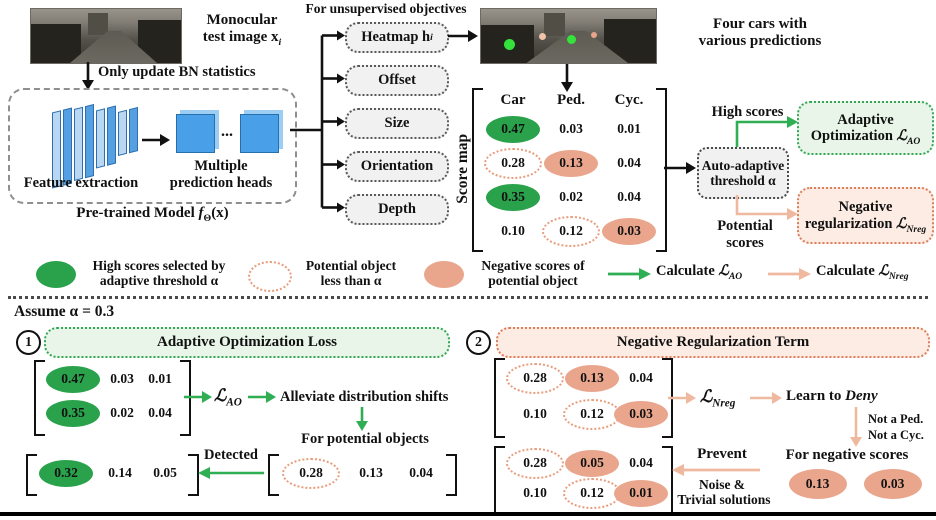  What do you see at coordinates (364, 397) in the screenshot?
I see `p1-alleviate-label: Alleviate distribution shifts` at bounding box center [364, 397].